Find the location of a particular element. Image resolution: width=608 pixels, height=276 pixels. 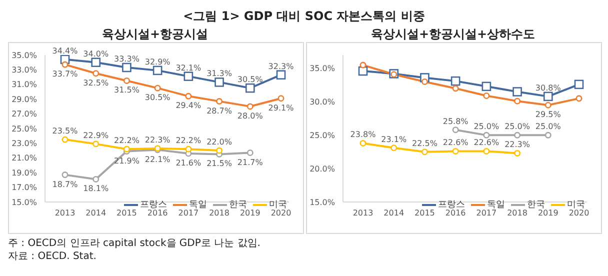

x-tick-label: 2014 is located at coordinates (394, 213).